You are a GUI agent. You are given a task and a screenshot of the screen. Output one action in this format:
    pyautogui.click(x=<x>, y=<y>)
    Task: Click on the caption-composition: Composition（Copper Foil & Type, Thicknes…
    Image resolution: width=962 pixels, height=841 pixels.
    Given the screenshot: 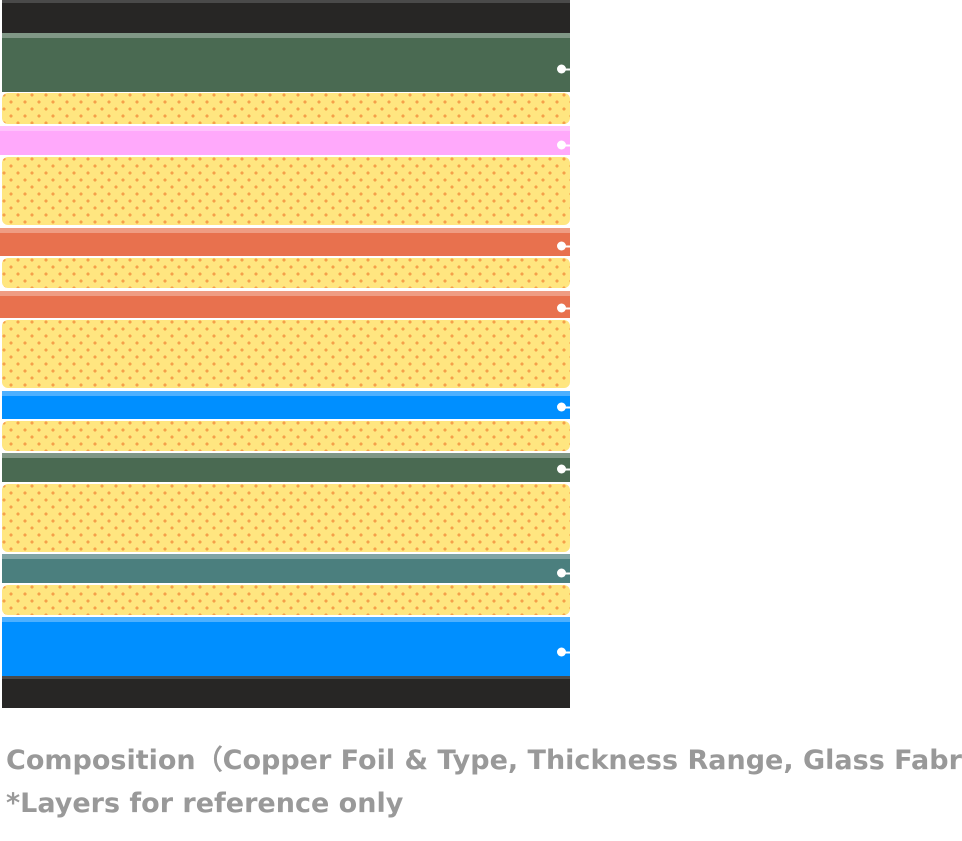 What is the action you would take?
    pyautogui.click(x=484, y=760)
    